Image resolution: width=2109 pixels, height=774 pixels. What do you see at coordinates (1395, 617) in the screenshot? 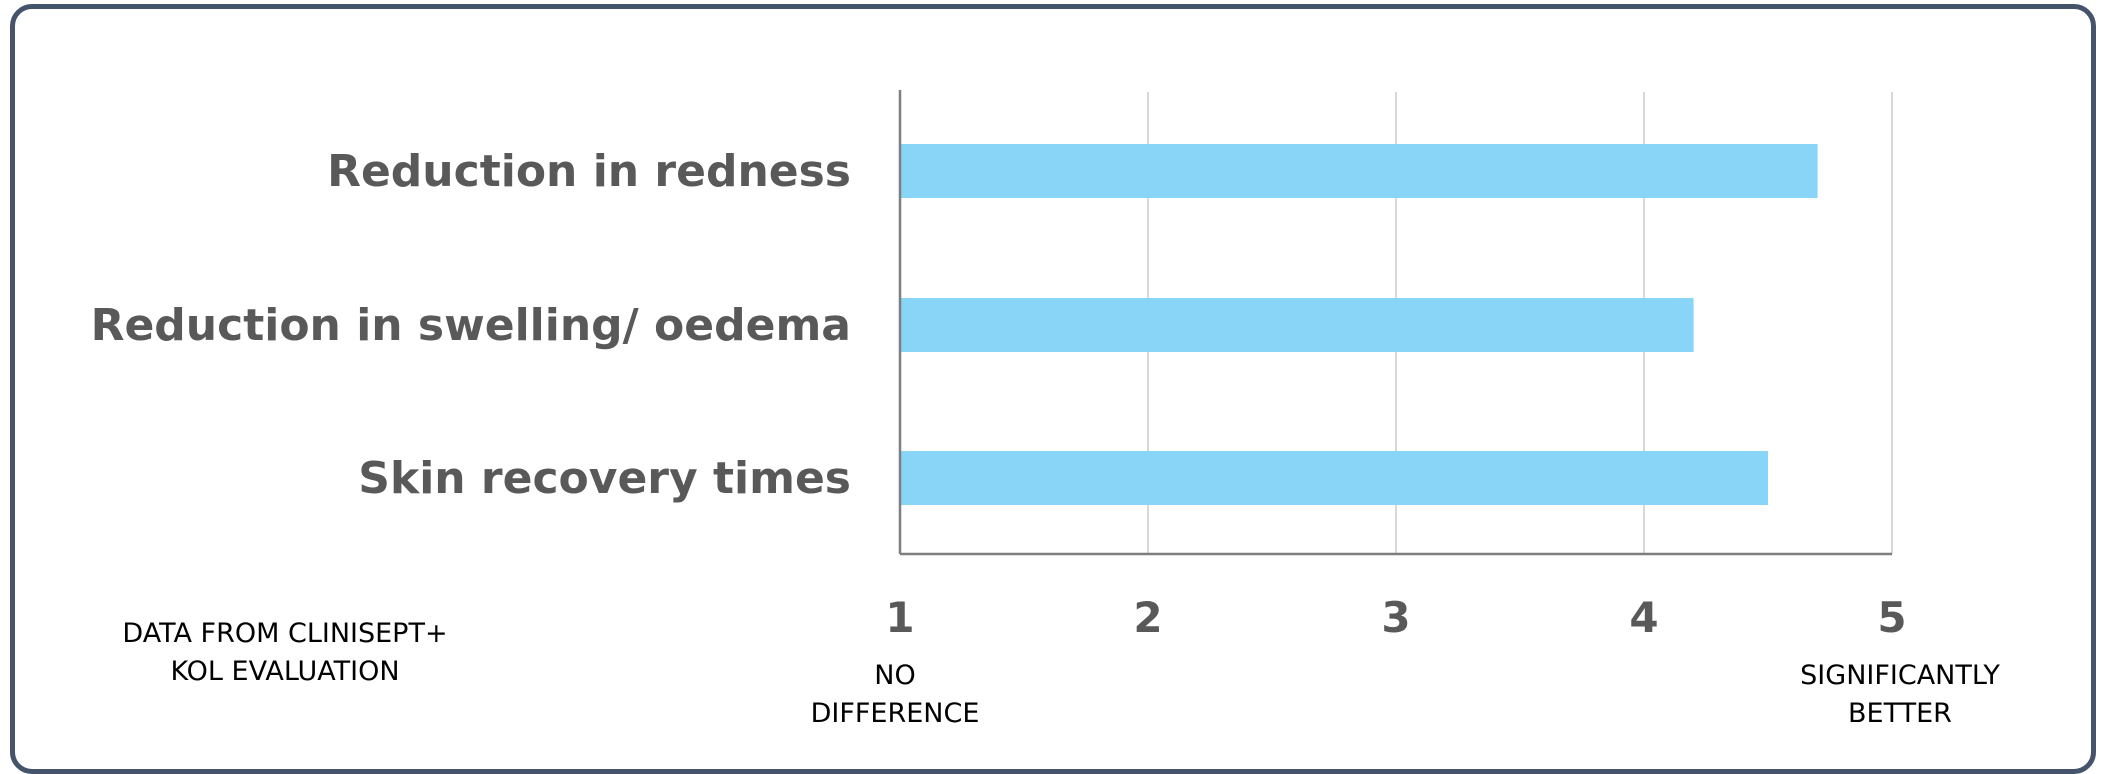
I see `x-tick-label: 3` at bounding box center [1395, 617].